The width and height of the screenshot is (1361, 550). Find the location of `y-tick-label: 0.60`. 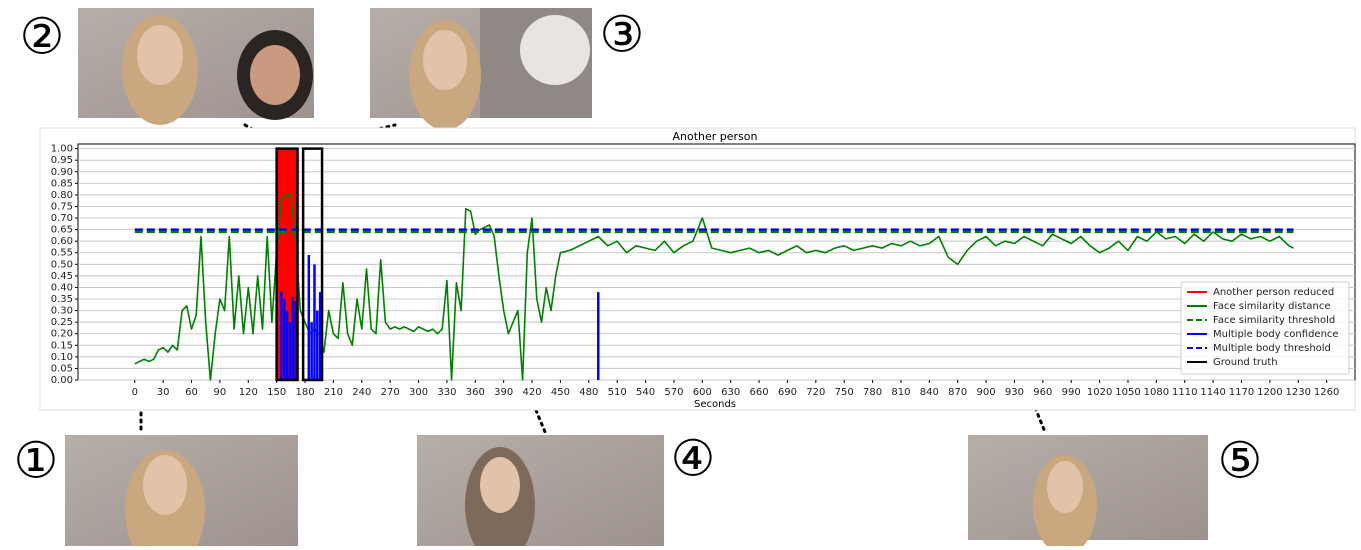

y-tick-label: 0.60 is located at coordinates (62, 241).